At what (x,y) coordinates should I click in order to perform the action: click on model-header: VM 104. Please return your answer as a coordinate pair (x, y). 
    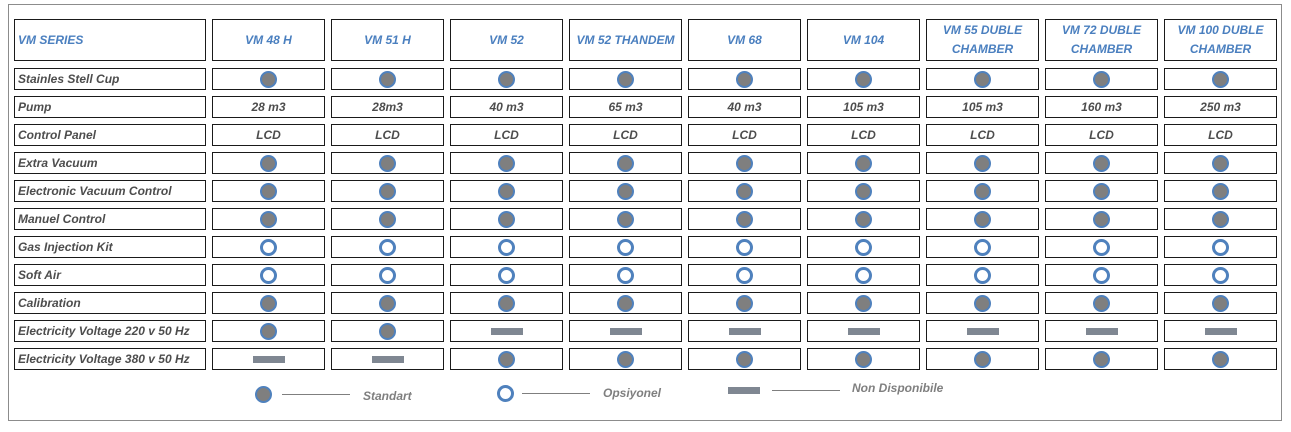
    Looking at the image, I should click on (863, 40).